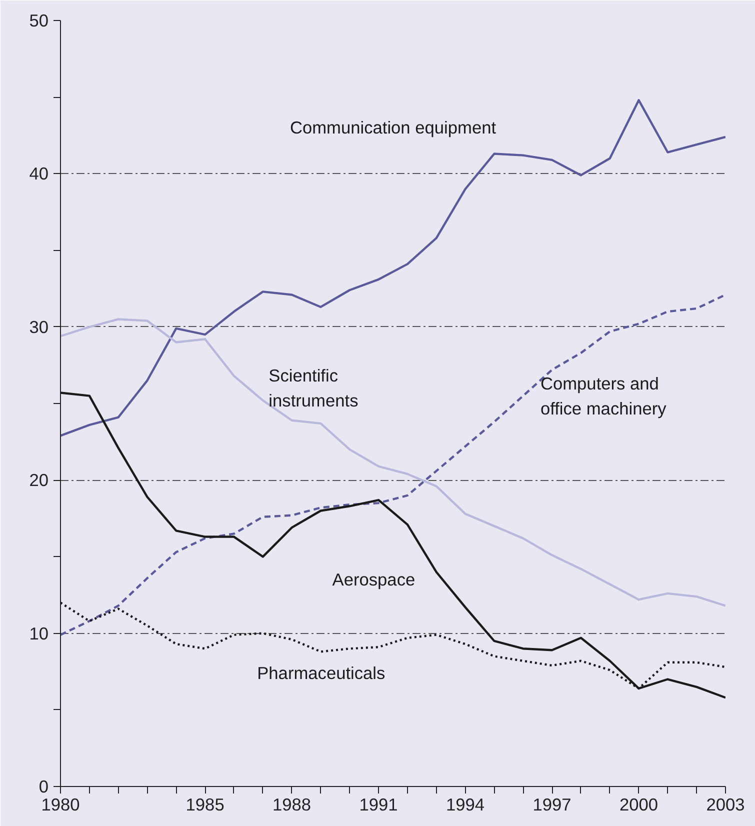 This screenshot has width=755, height=826. What do you see at coordinates (292, 804) in the screenshot?
I see `x-tick-label: 1988` at bounding box center [292, 804].